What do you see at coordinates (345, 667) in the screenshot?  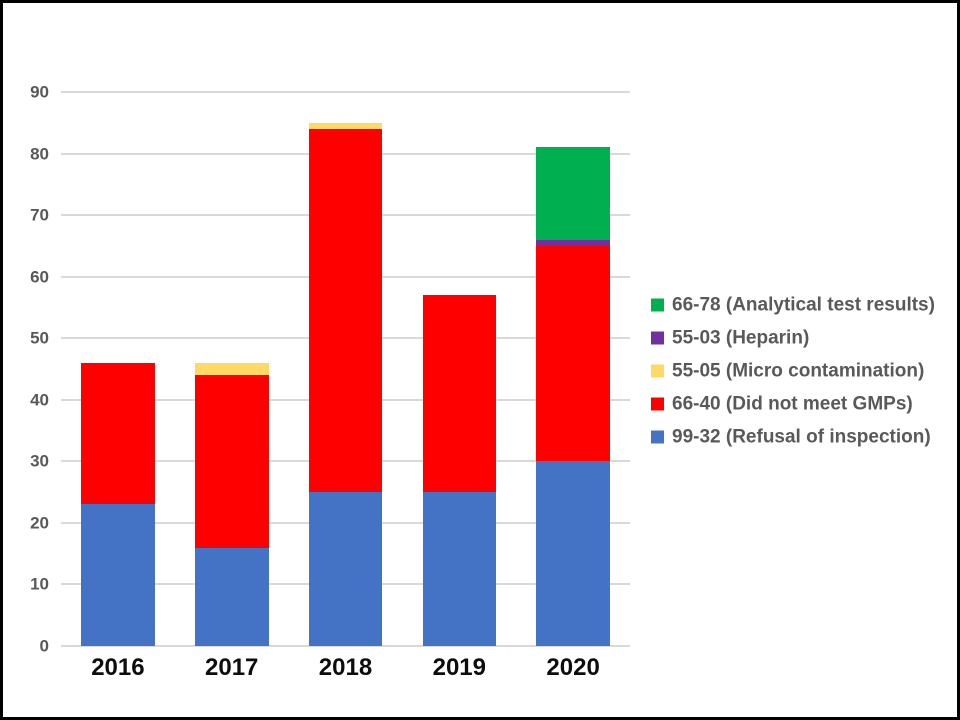 I see `x-axis-category-label: 2018` at bounding box center [345, 667].